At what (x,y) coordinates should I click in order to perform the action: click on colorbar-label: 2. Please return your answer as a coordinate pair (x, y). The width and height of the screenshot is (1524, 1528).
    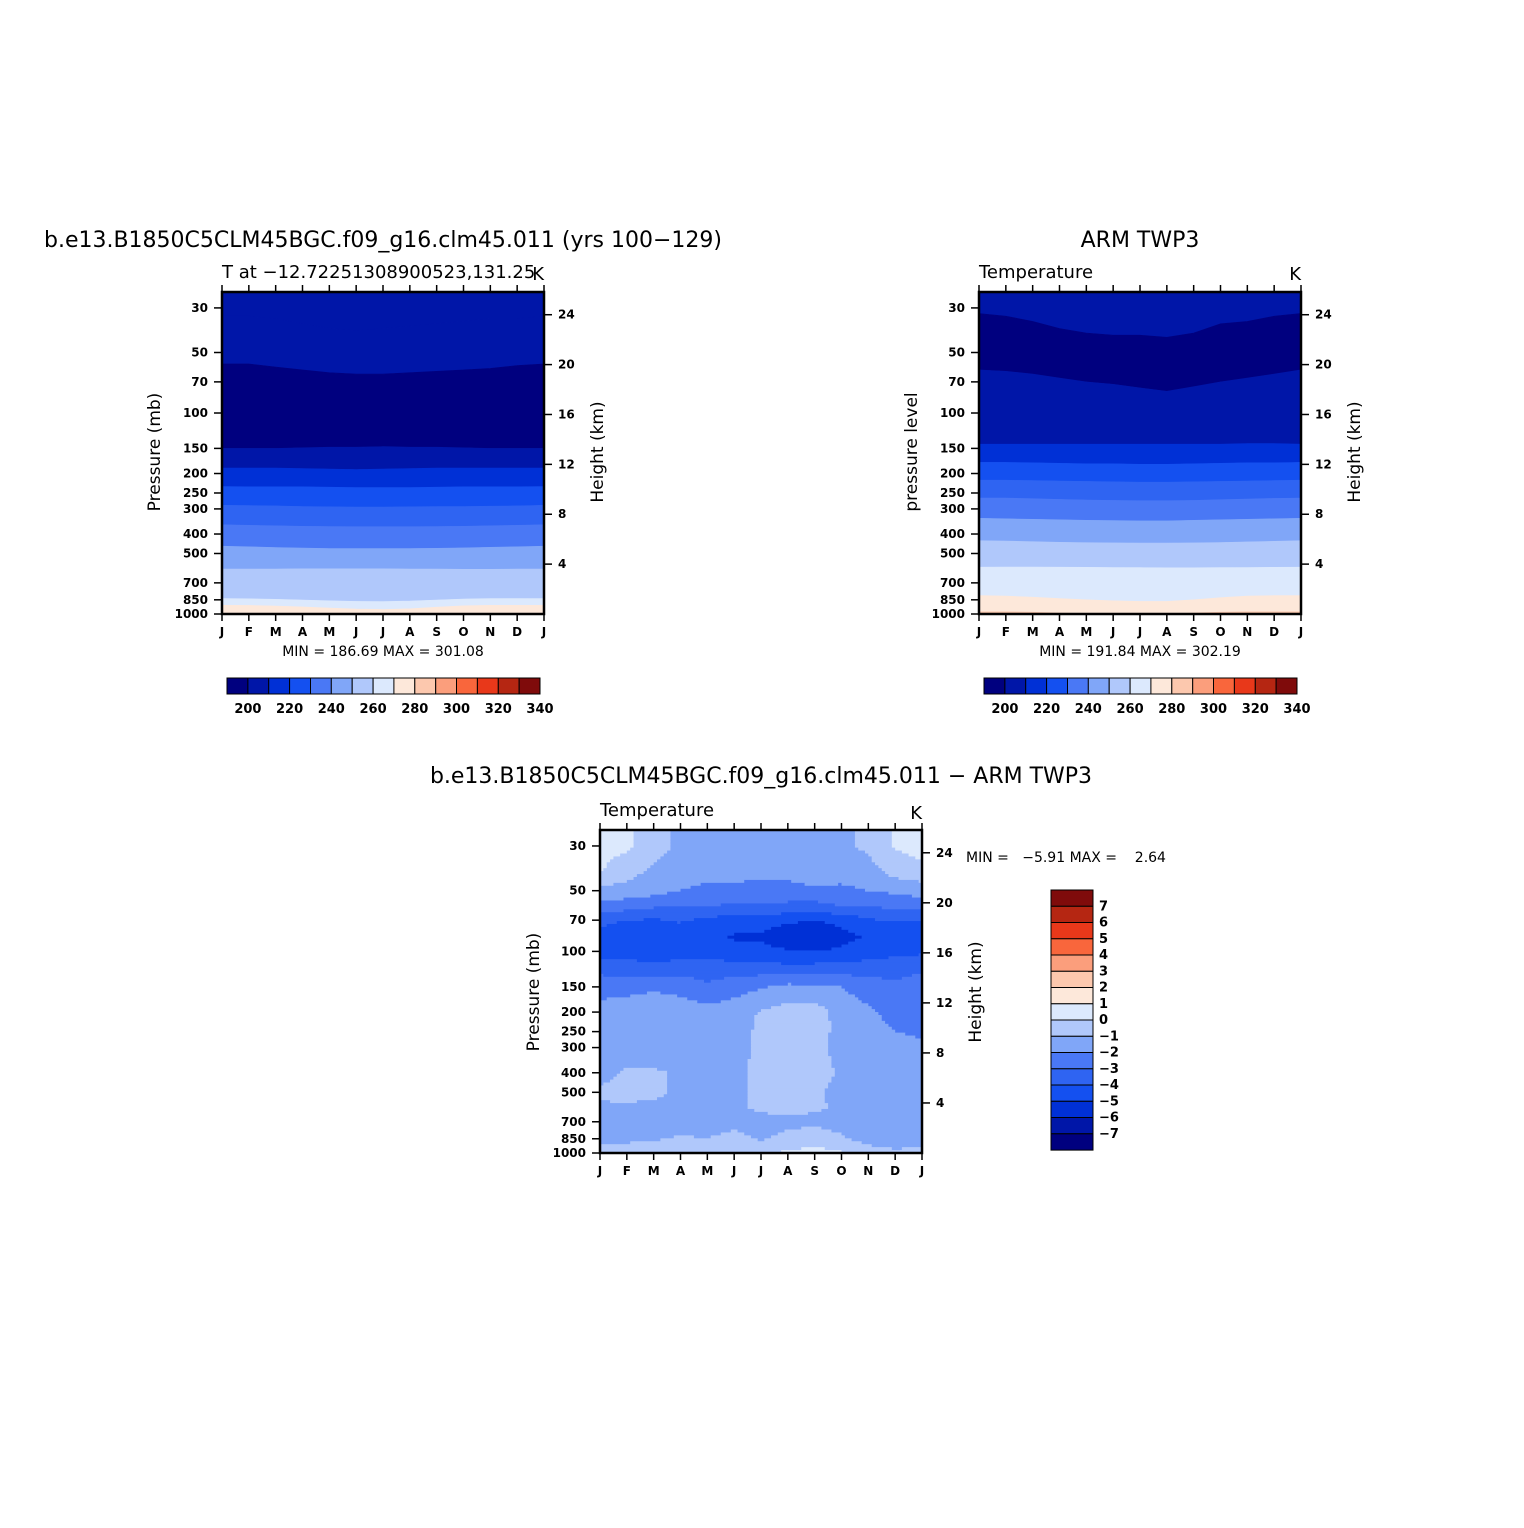
    Looking at the image, I should click on (1103, 988).